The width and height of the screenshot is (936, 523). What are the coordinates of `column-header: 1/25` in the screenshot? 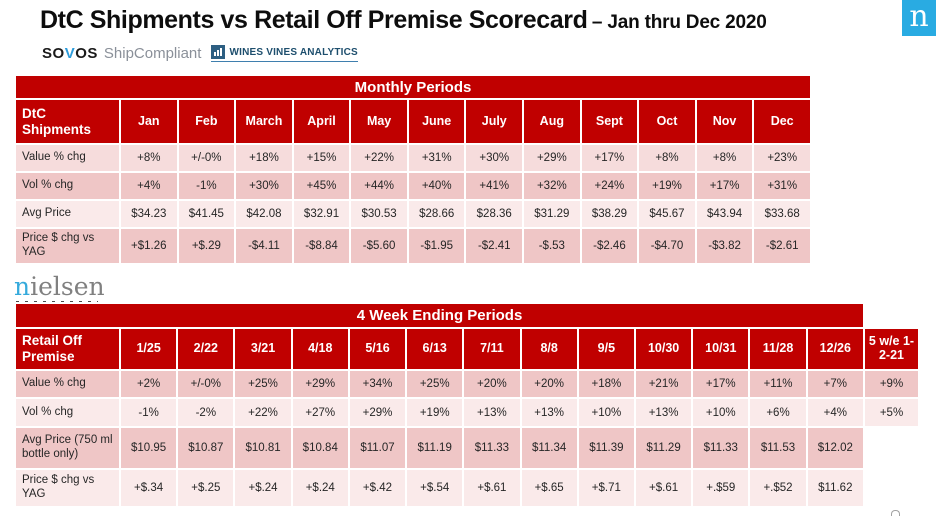 It's located at (148, 349).